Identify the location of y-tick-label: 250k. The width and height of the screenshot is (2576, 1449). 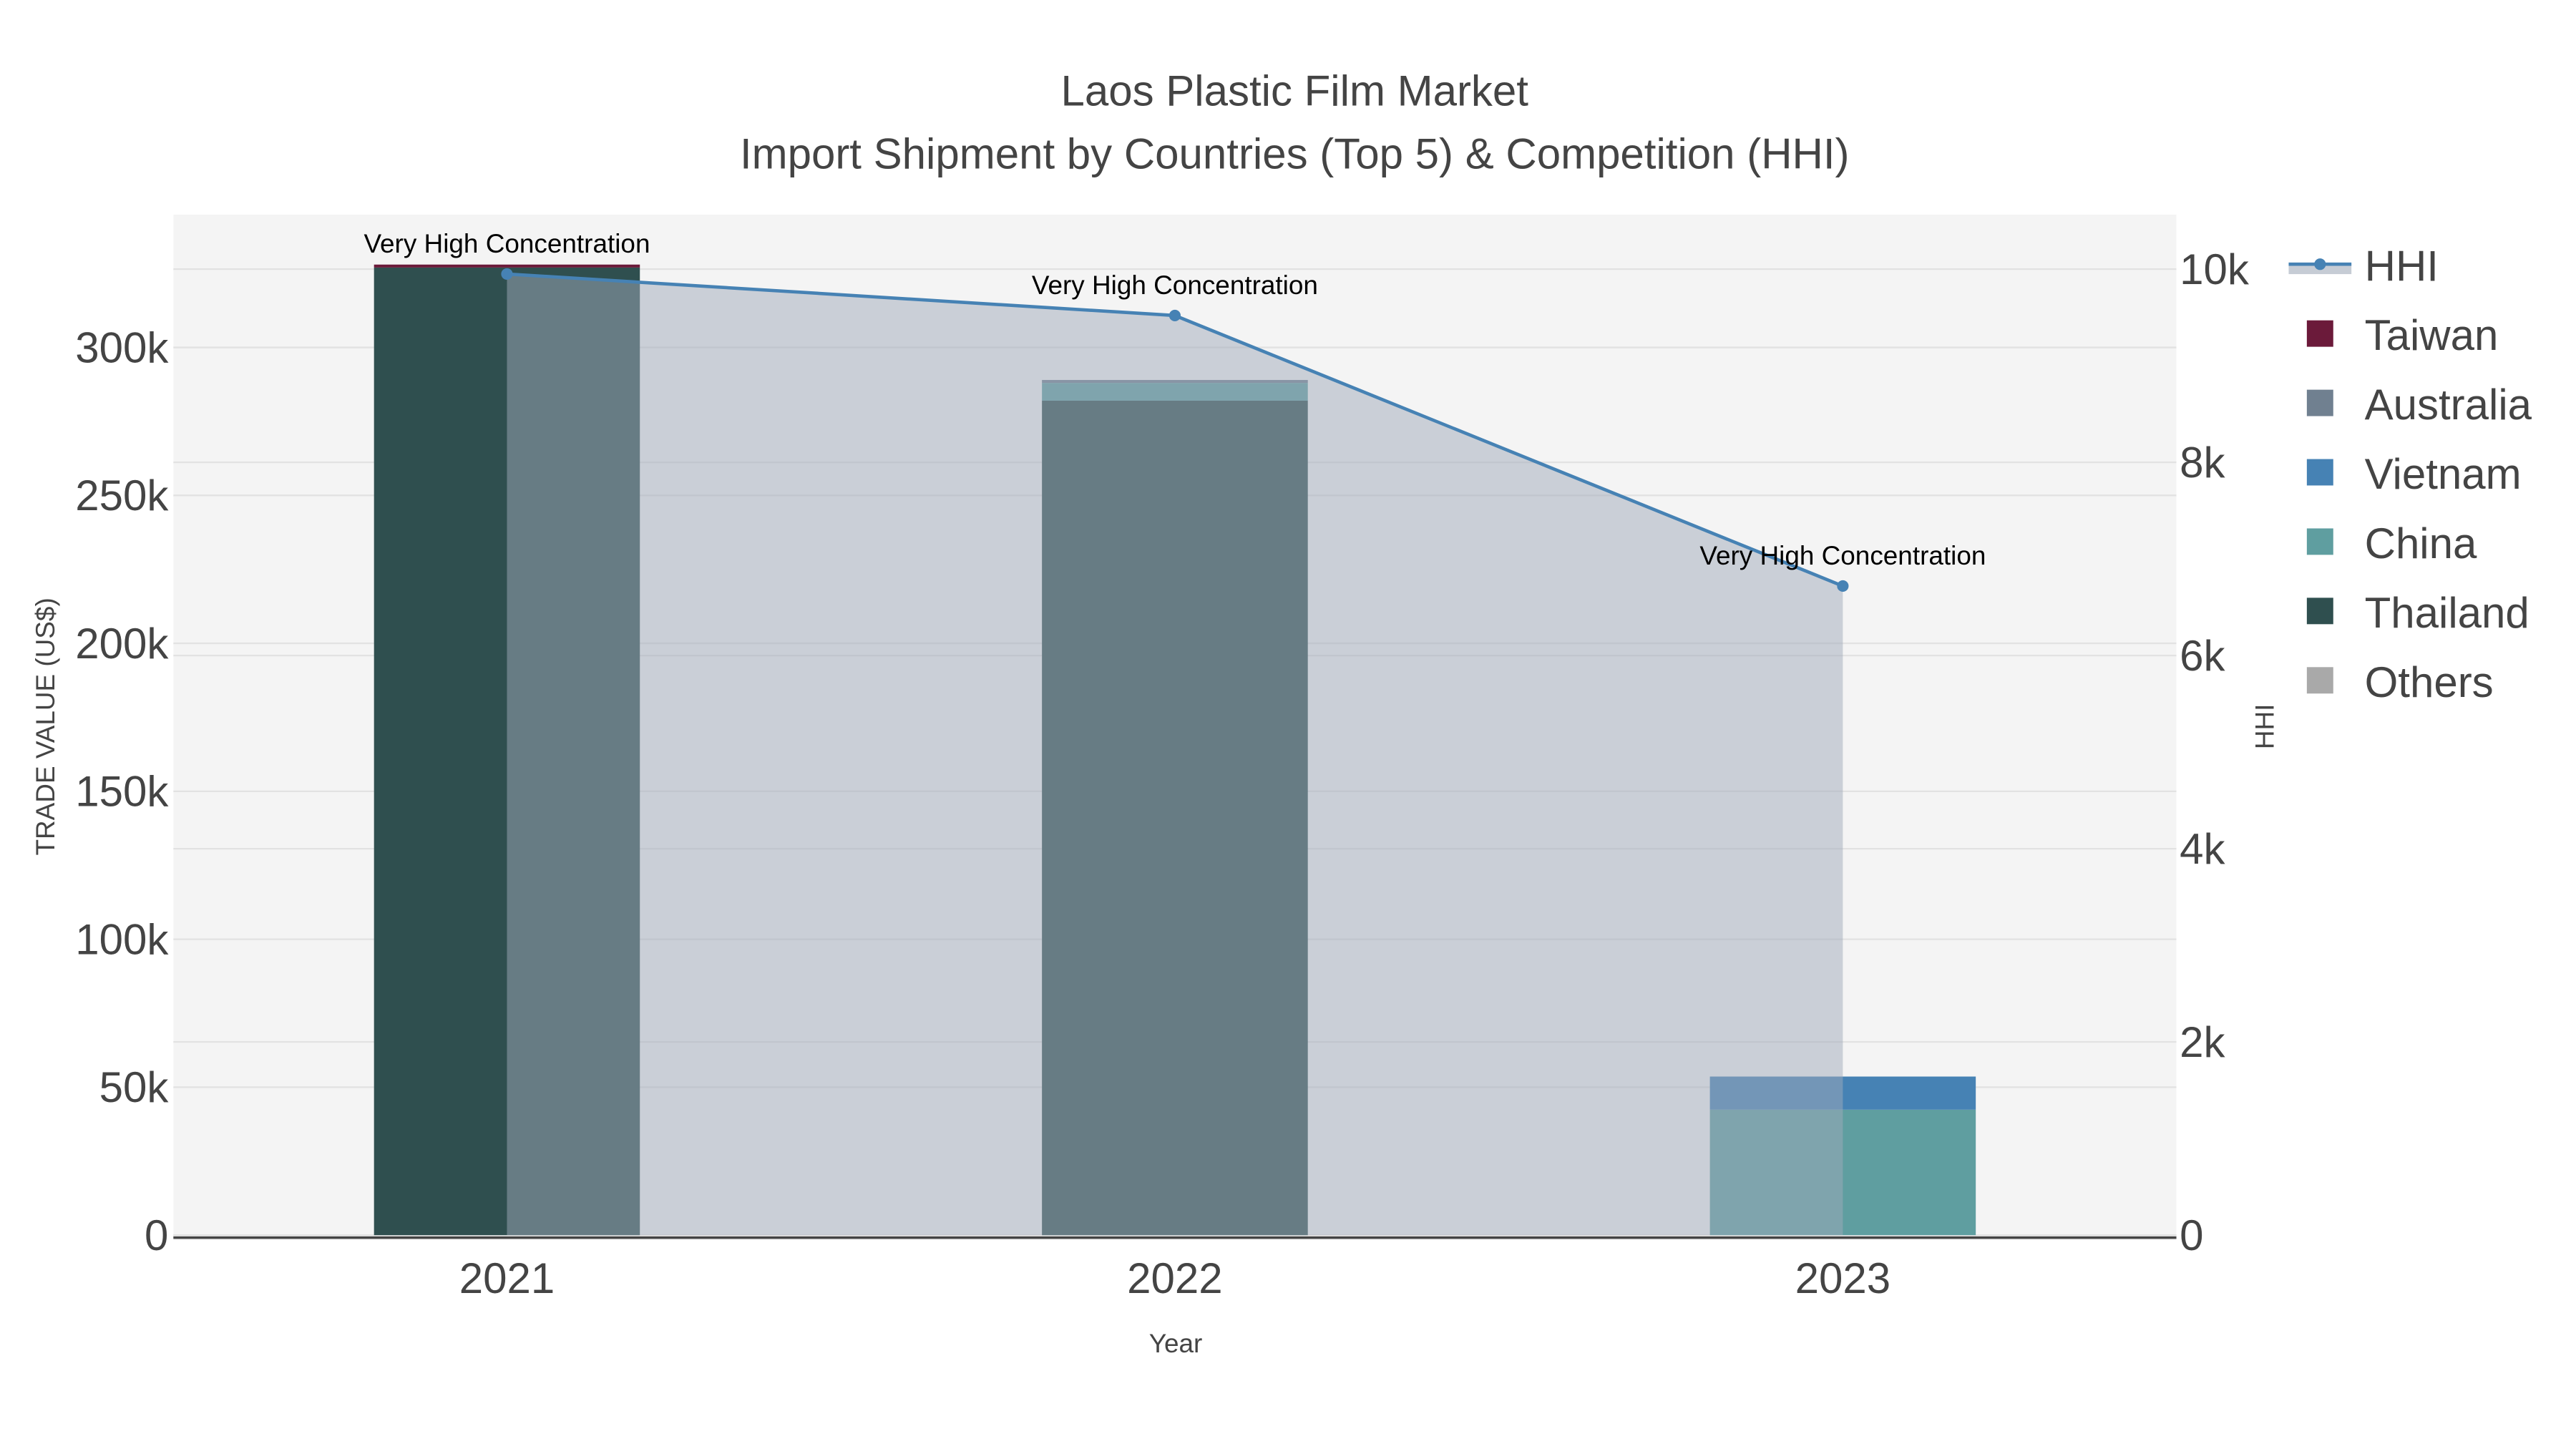
(122, 495).